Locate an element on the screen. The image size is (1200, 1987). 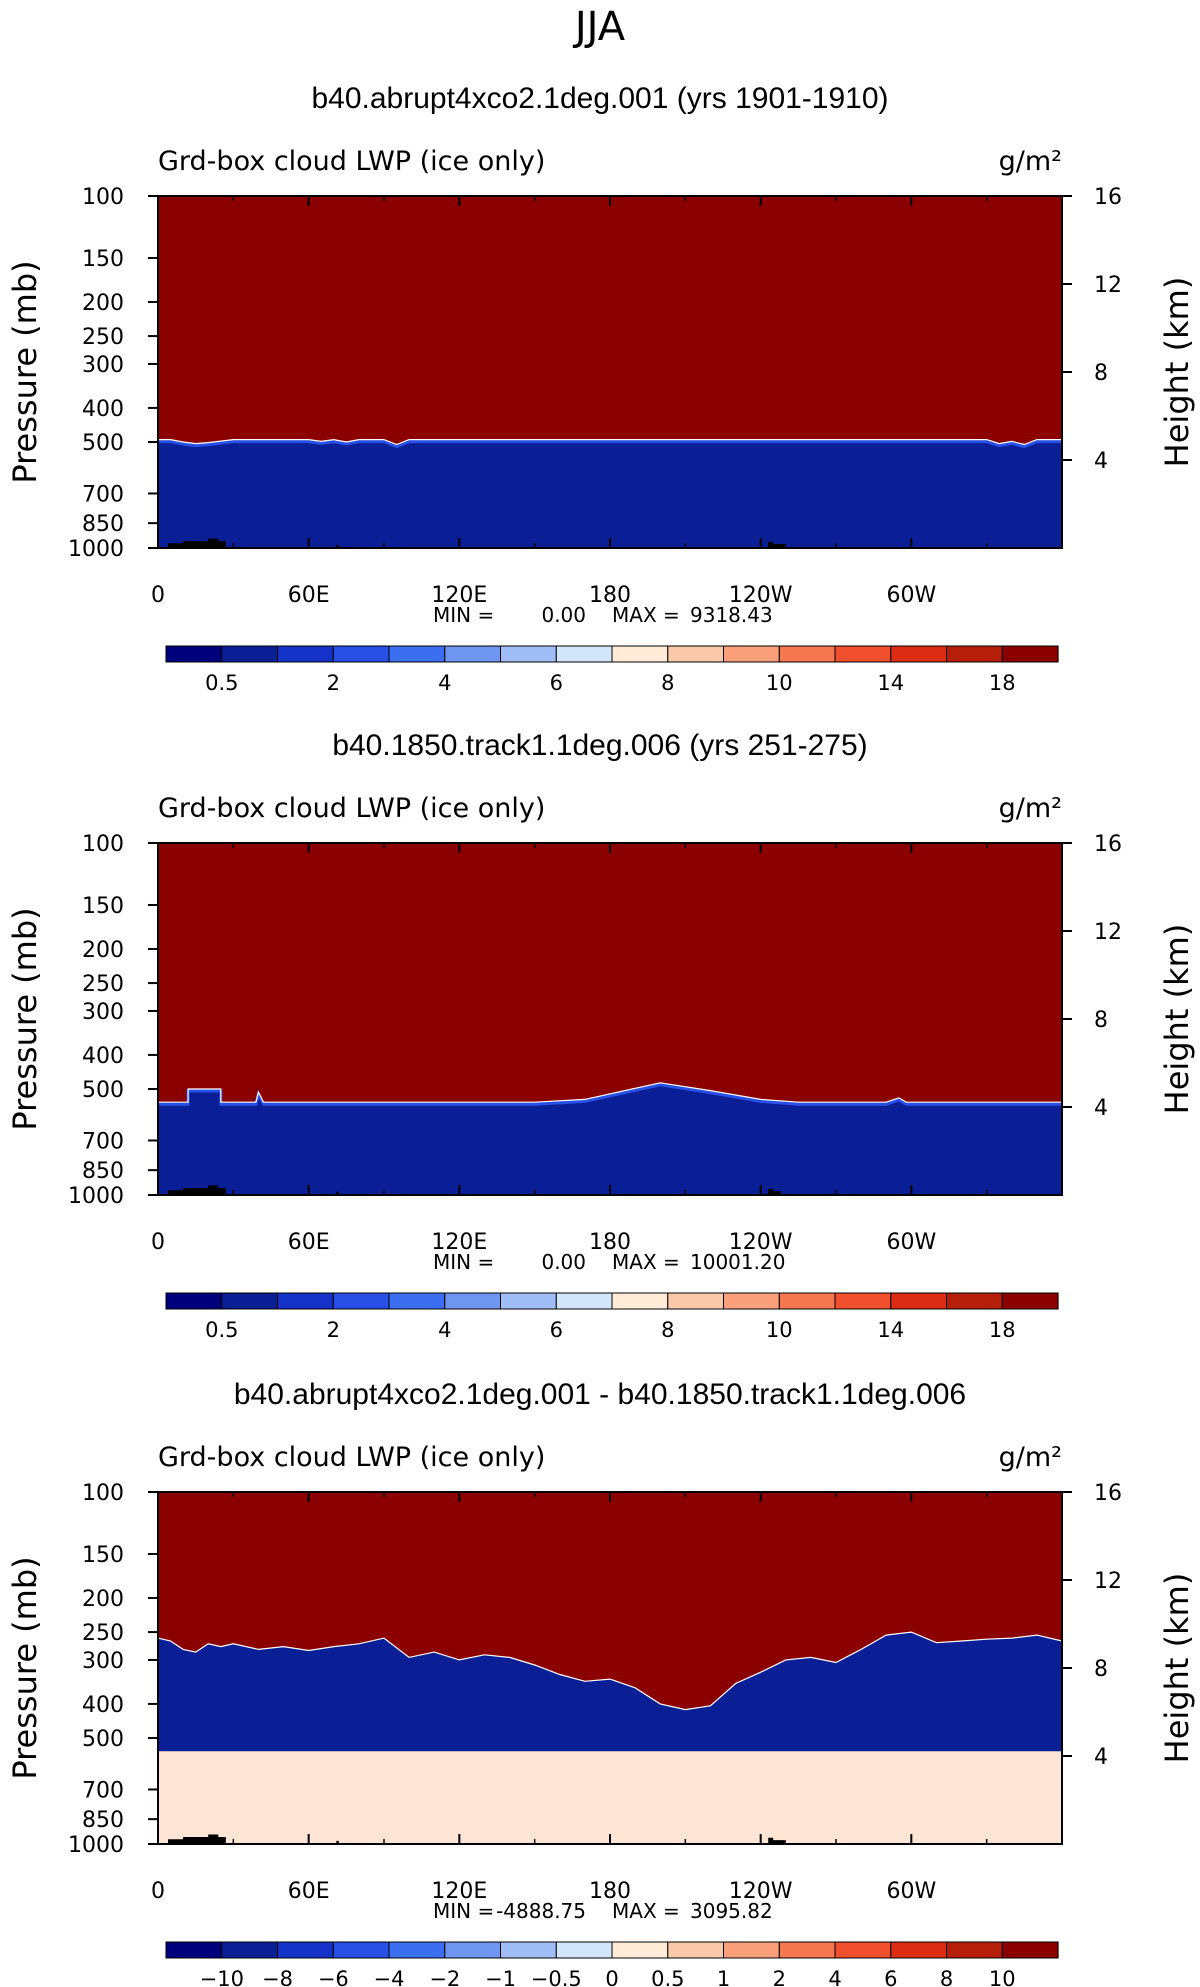
transition-band is located at coordinates (610, 1094).